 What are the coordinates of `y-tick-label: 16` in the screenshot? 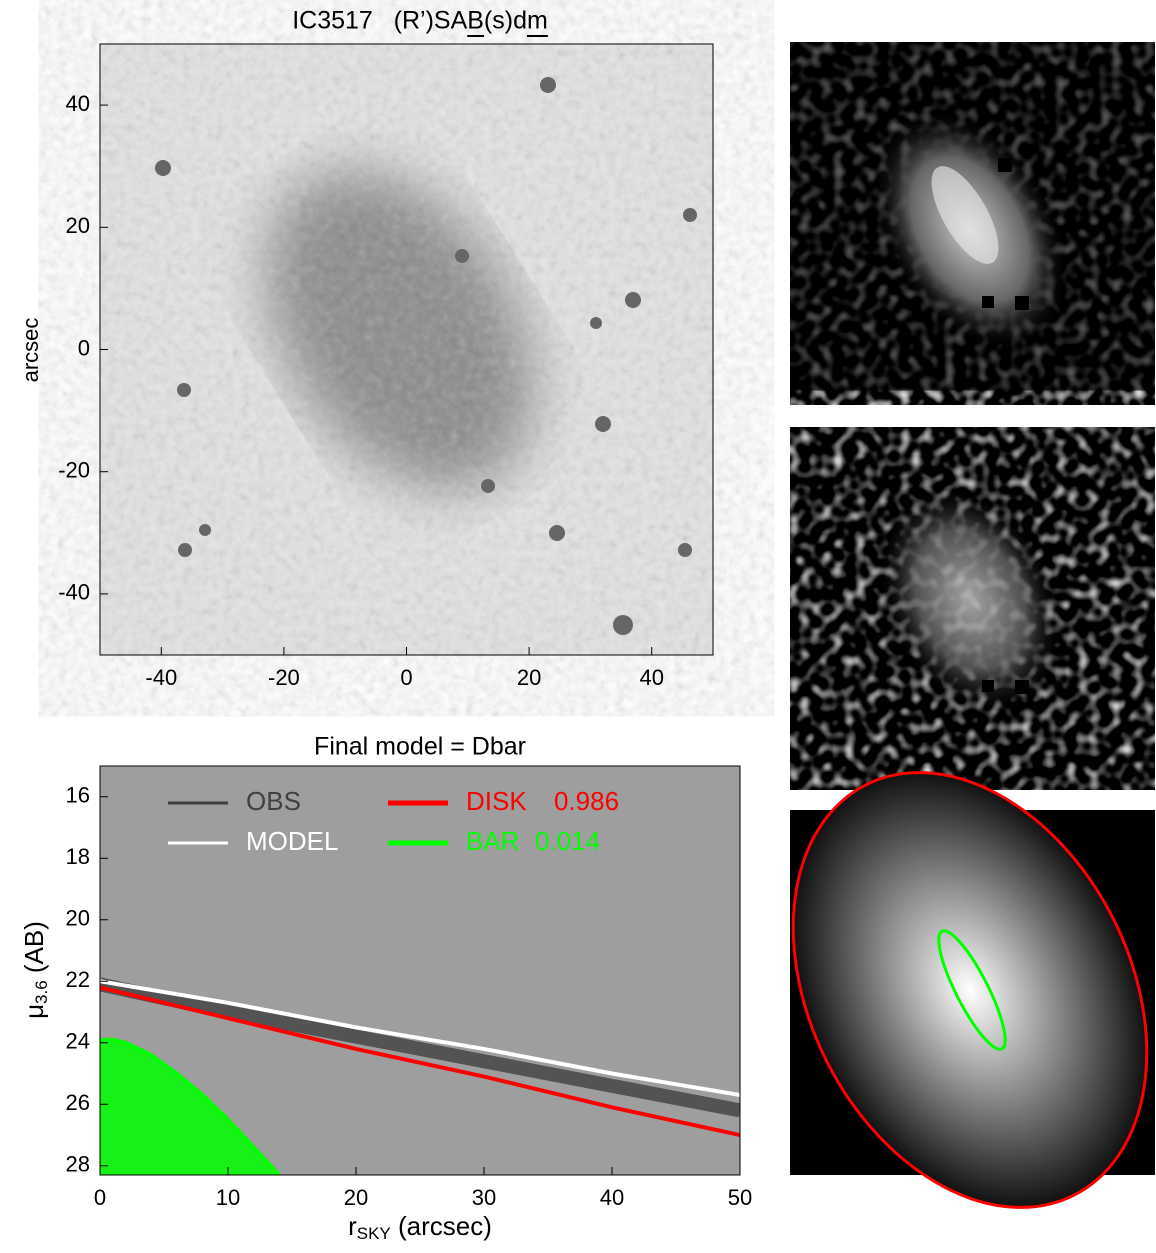 It's located at (78, 795).